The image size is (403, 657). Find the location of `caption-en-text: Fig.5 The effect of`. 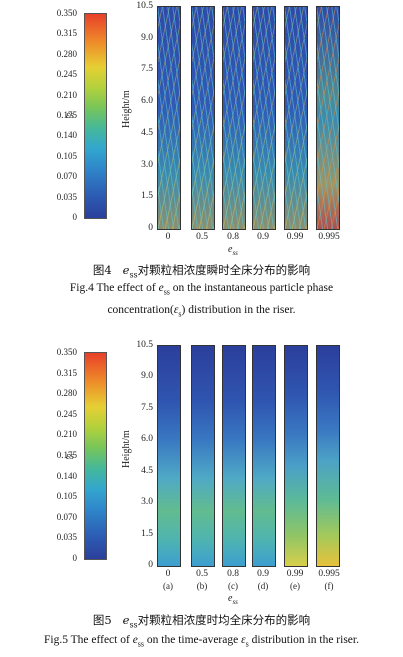

caption-en-text: Fig.5 The effect of is located at coordinates (88, 640).